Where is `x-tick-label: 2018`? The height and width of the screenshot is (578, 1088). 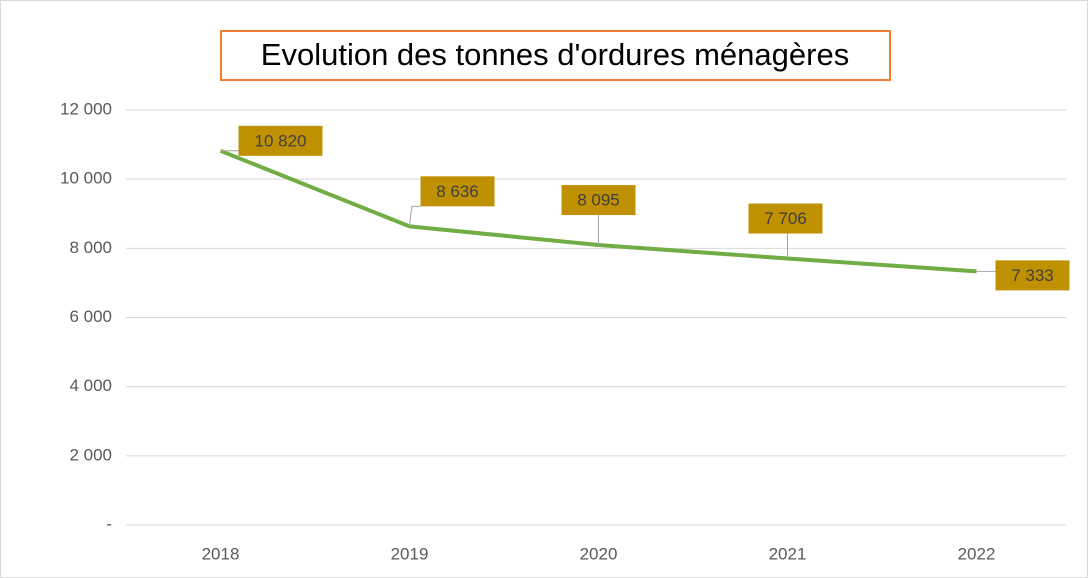
x-tick-label: 2018 is located at coordinates (221, 553).